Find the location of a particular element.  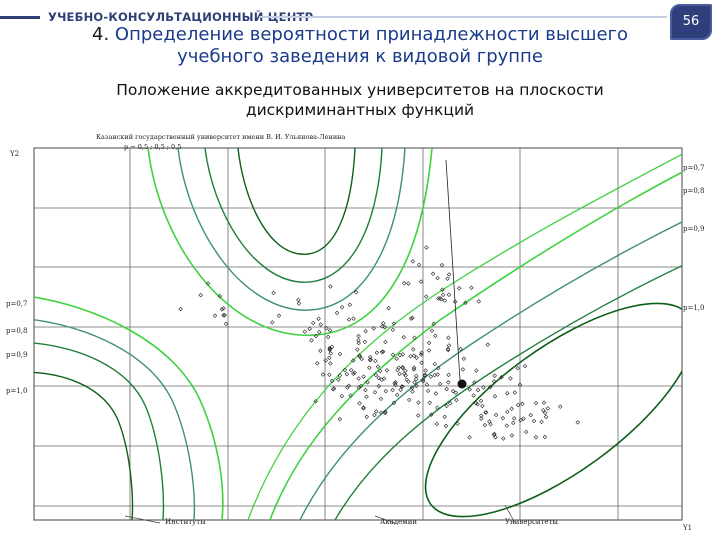

group-label-universities: Университеты is located at coordinates (531, 522).